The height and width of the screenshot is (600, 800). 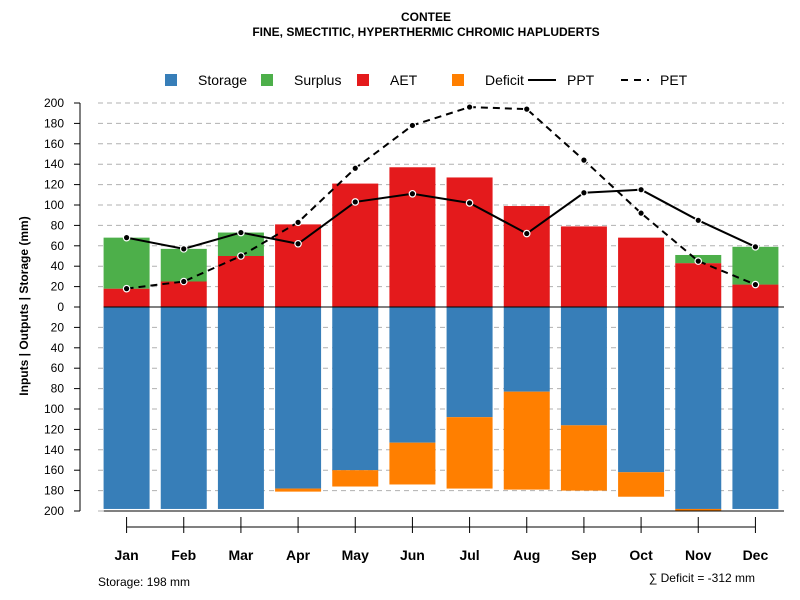 What do you see at coordinates (54, 123) in the screenshot?
I see `y-tick-label: 180` at bounding box center [54, 123].